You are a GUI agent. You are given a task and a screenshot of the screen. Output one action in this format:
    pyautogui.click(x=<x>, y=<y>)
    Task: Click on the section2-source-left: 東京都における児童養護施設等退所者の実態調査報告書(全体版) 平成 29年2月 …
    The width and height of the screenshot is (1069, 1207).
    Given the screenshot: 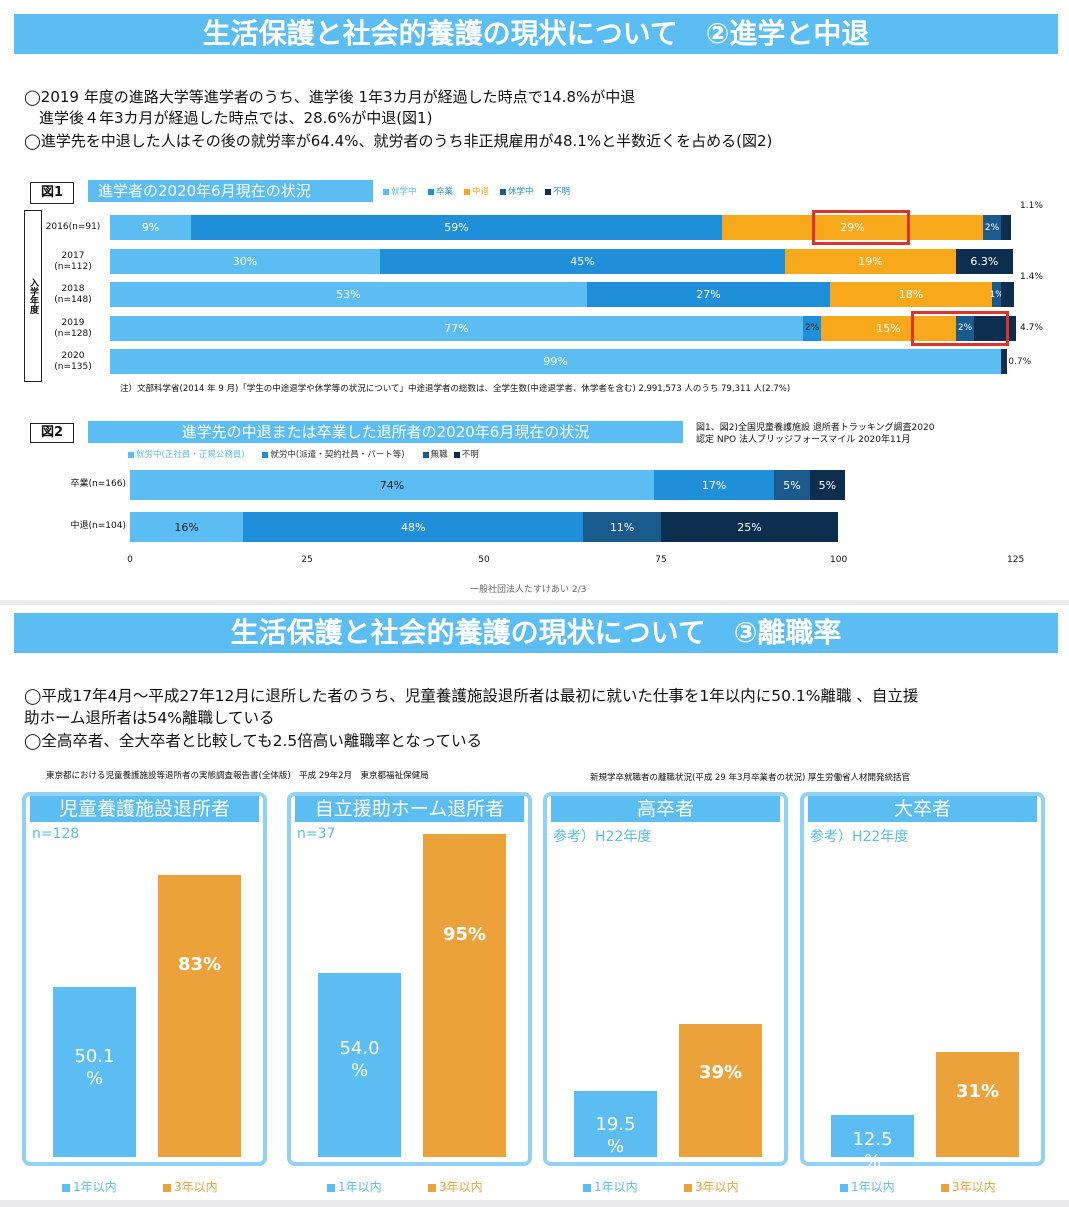 What is the action you would take?
    pyautogui.click(x=237, y=776)
    